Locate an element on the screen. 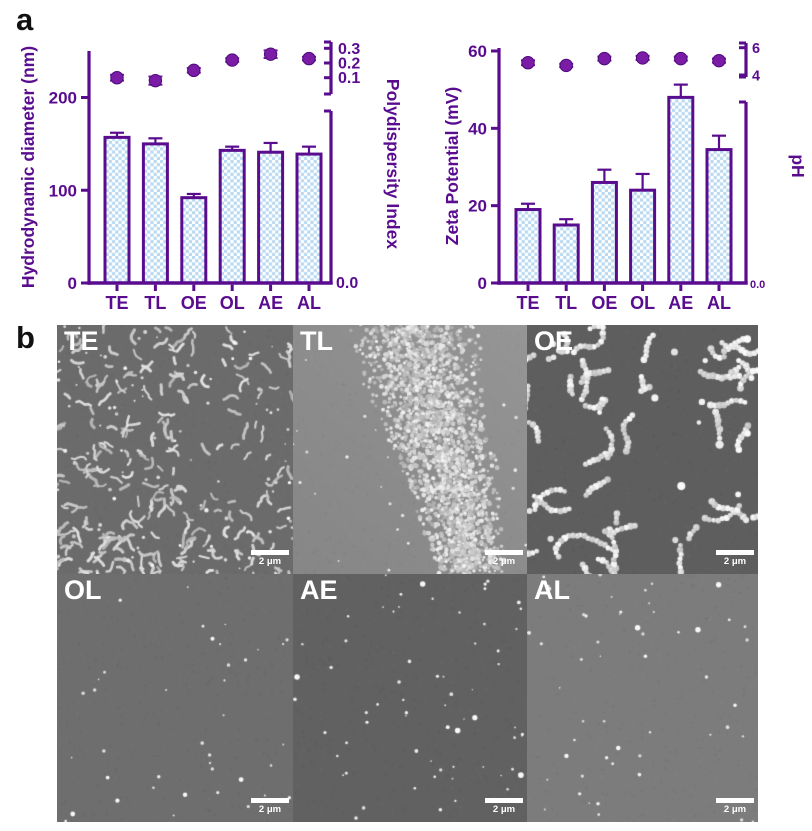 Image resolution: width=812 pixels, height=831 pixels. sem-micrograph-ae is located at coordinates (410, 698).